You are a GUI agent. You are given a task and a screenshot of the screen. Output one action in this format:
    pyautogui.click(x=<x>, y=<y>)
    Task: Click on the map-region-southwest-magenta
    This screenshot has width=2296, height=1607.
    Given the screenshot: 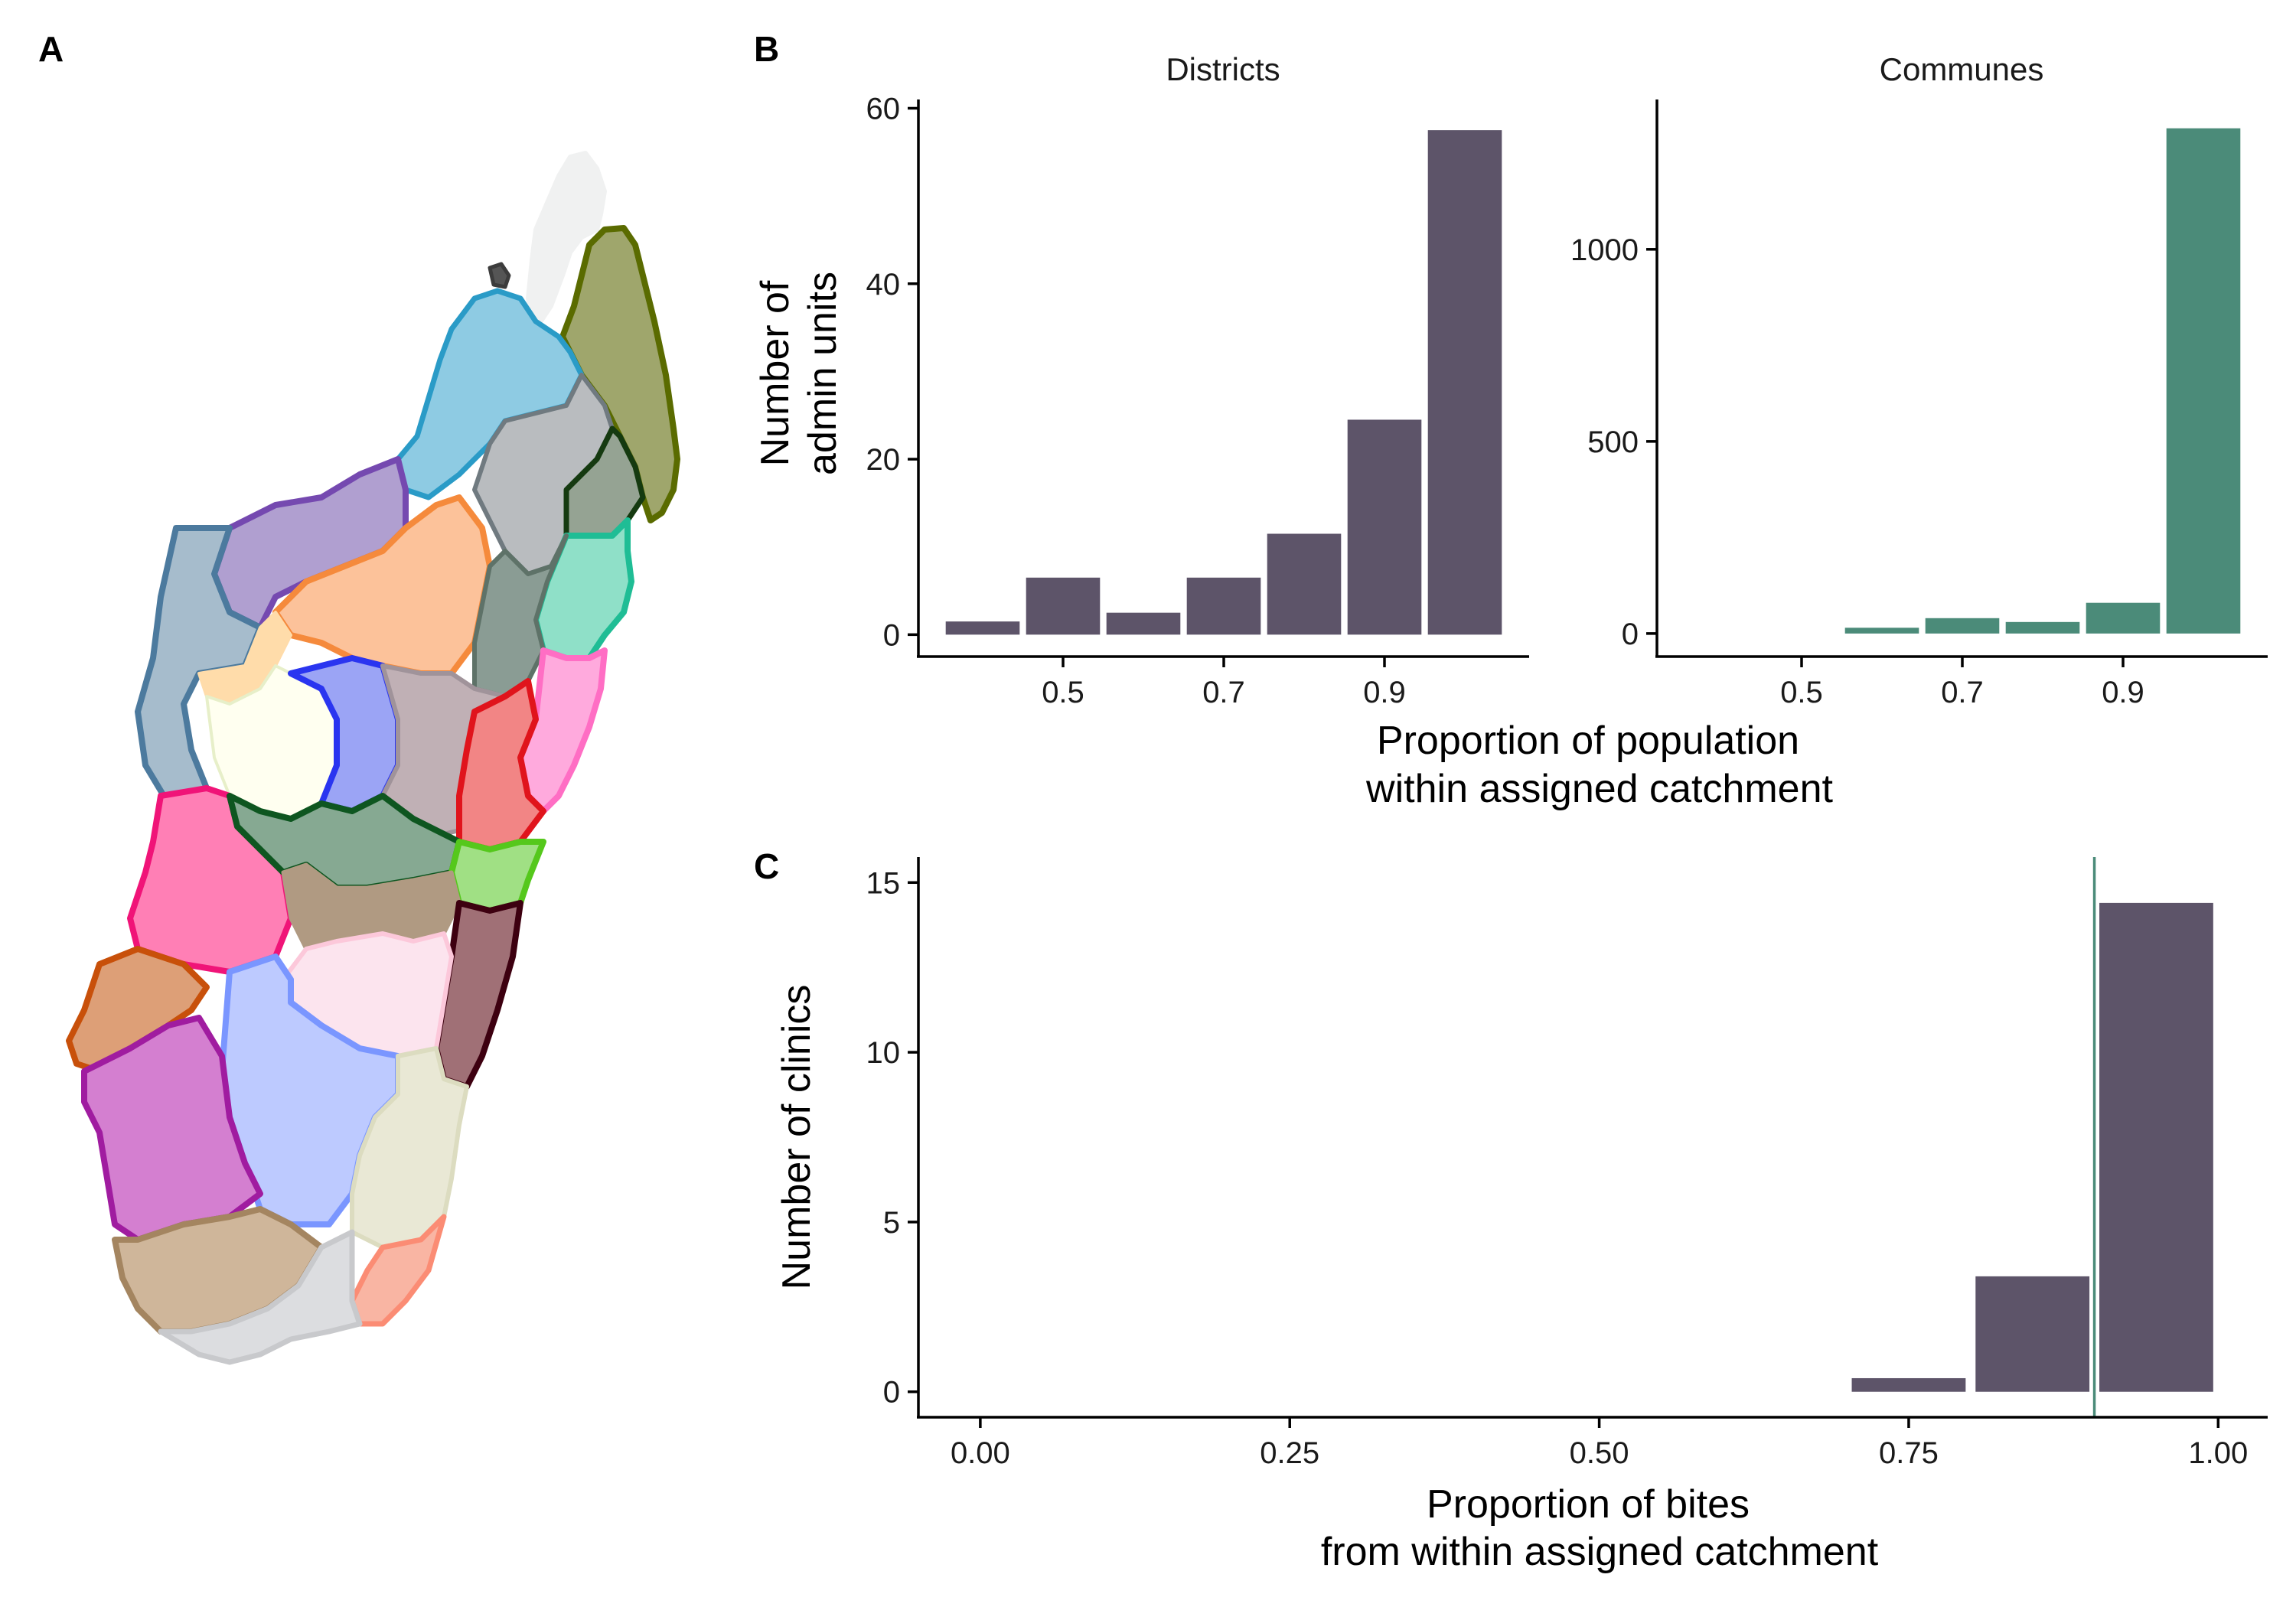 What is the action you would take?
    pyautogui.click(x=172, y=1129)
    